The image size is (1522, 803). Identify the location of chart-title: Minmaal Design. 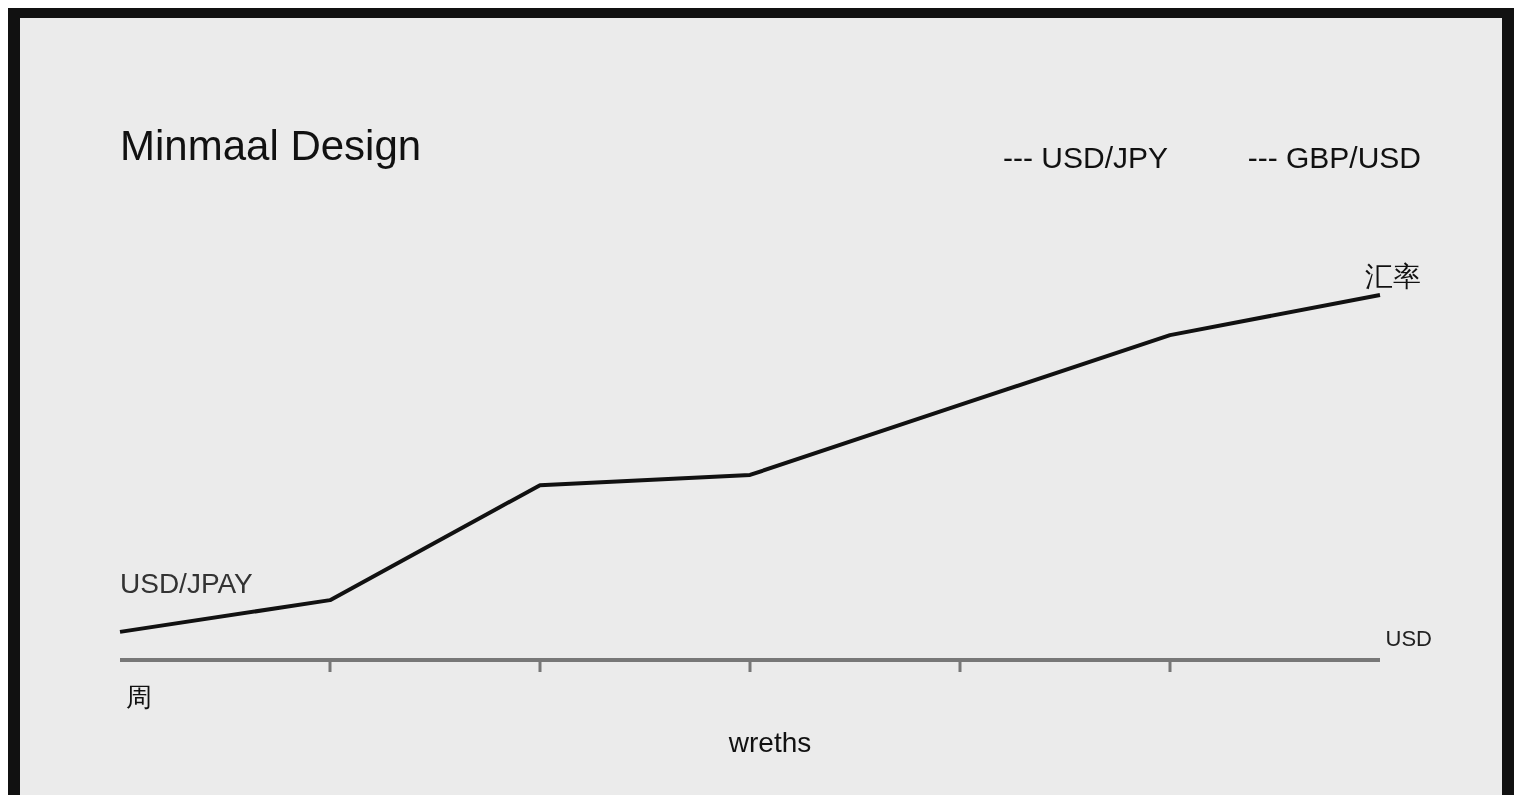
(271, 145).